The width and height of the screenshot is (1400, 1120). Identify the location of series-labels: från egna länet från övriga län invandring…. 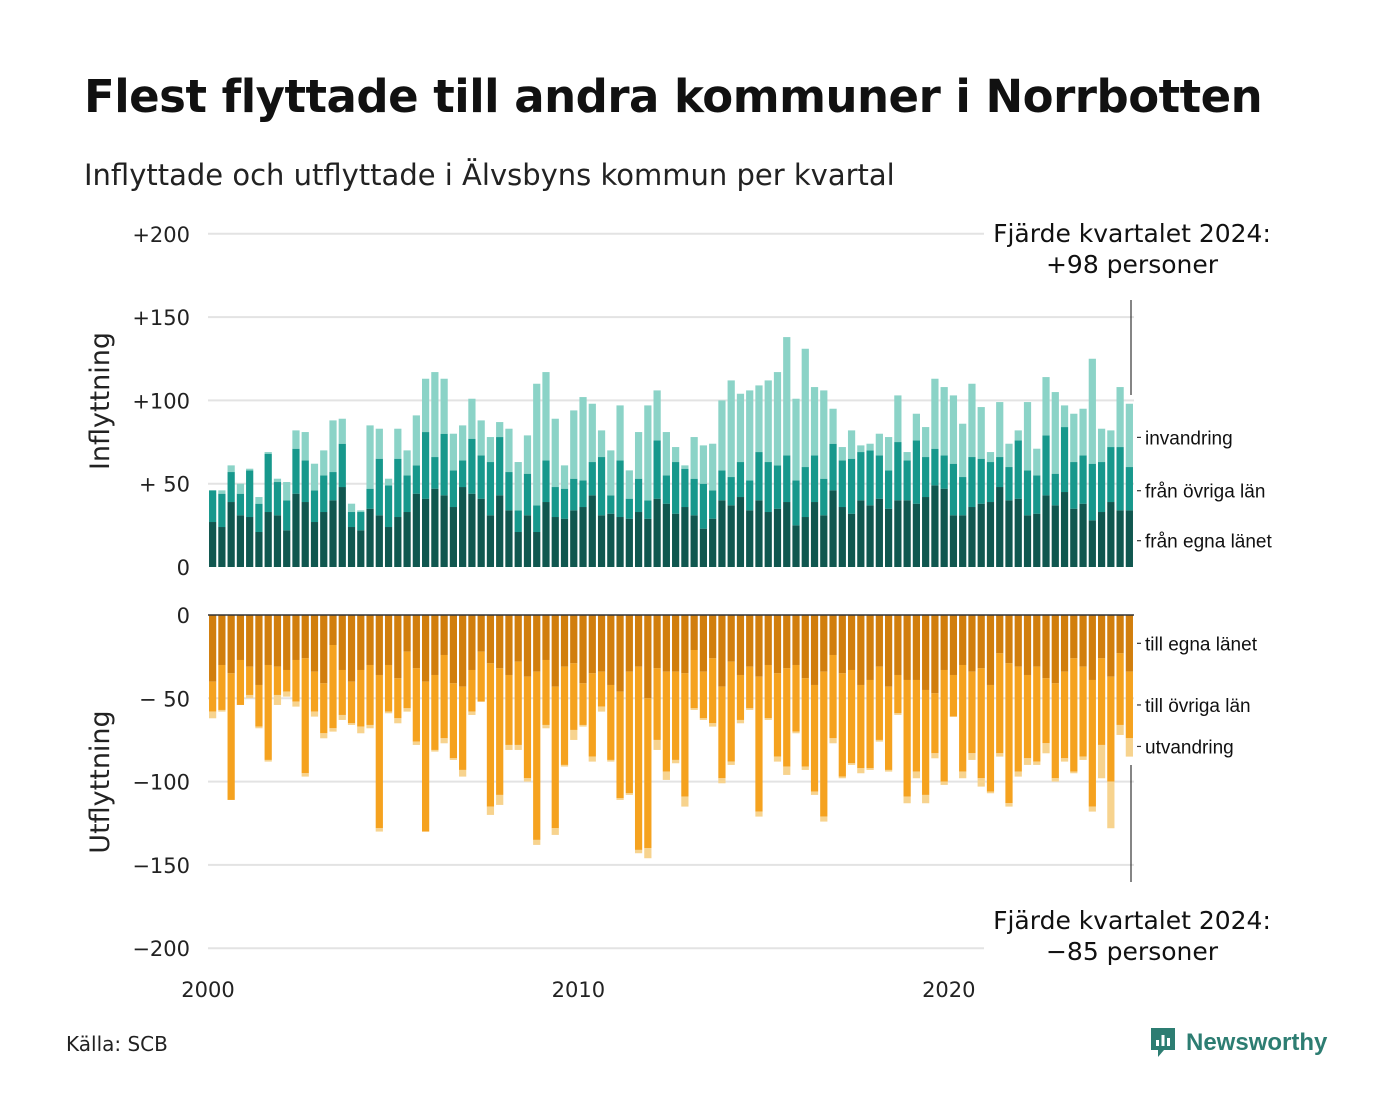
(1204, 593).